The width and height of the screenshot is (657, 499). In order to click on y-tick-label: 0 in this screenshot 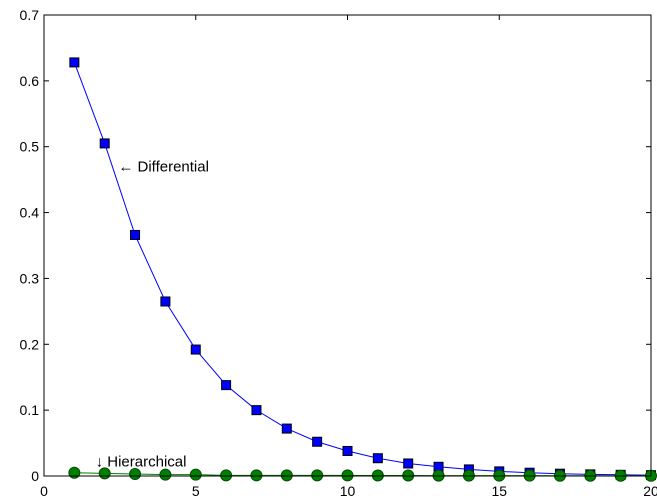, I will do `click(35, 476)`.